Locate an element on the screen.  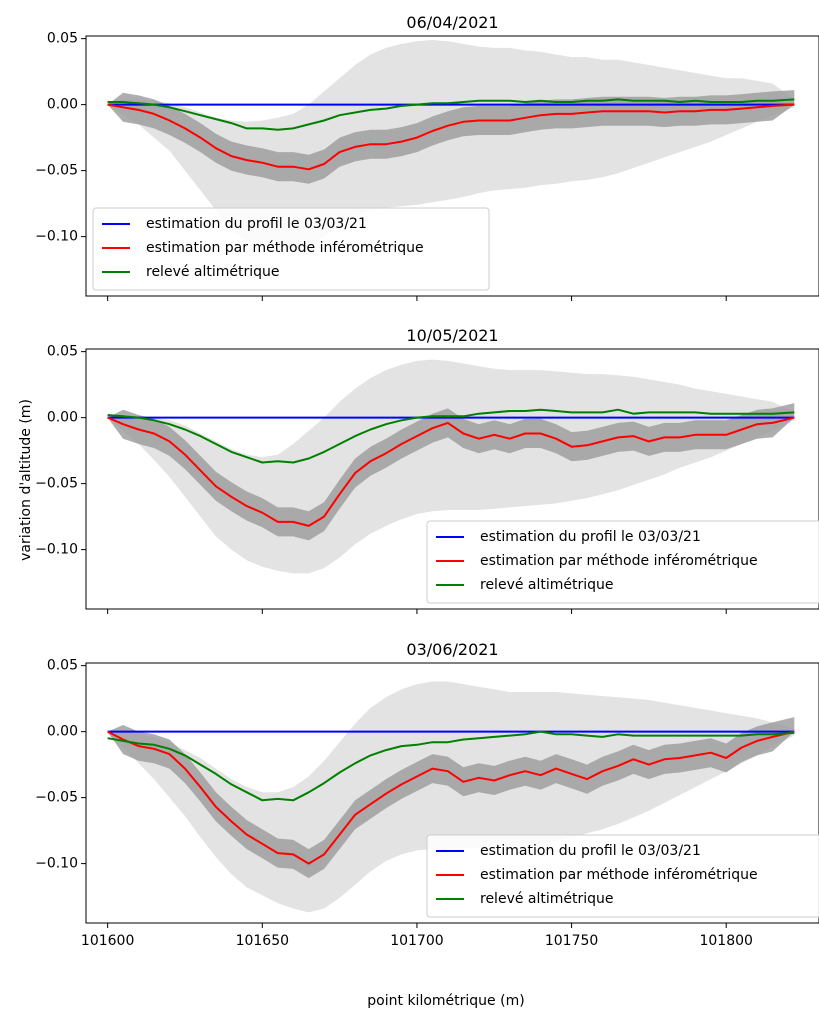
x-tick-label: 101650 is located at coordinates (262, 941).